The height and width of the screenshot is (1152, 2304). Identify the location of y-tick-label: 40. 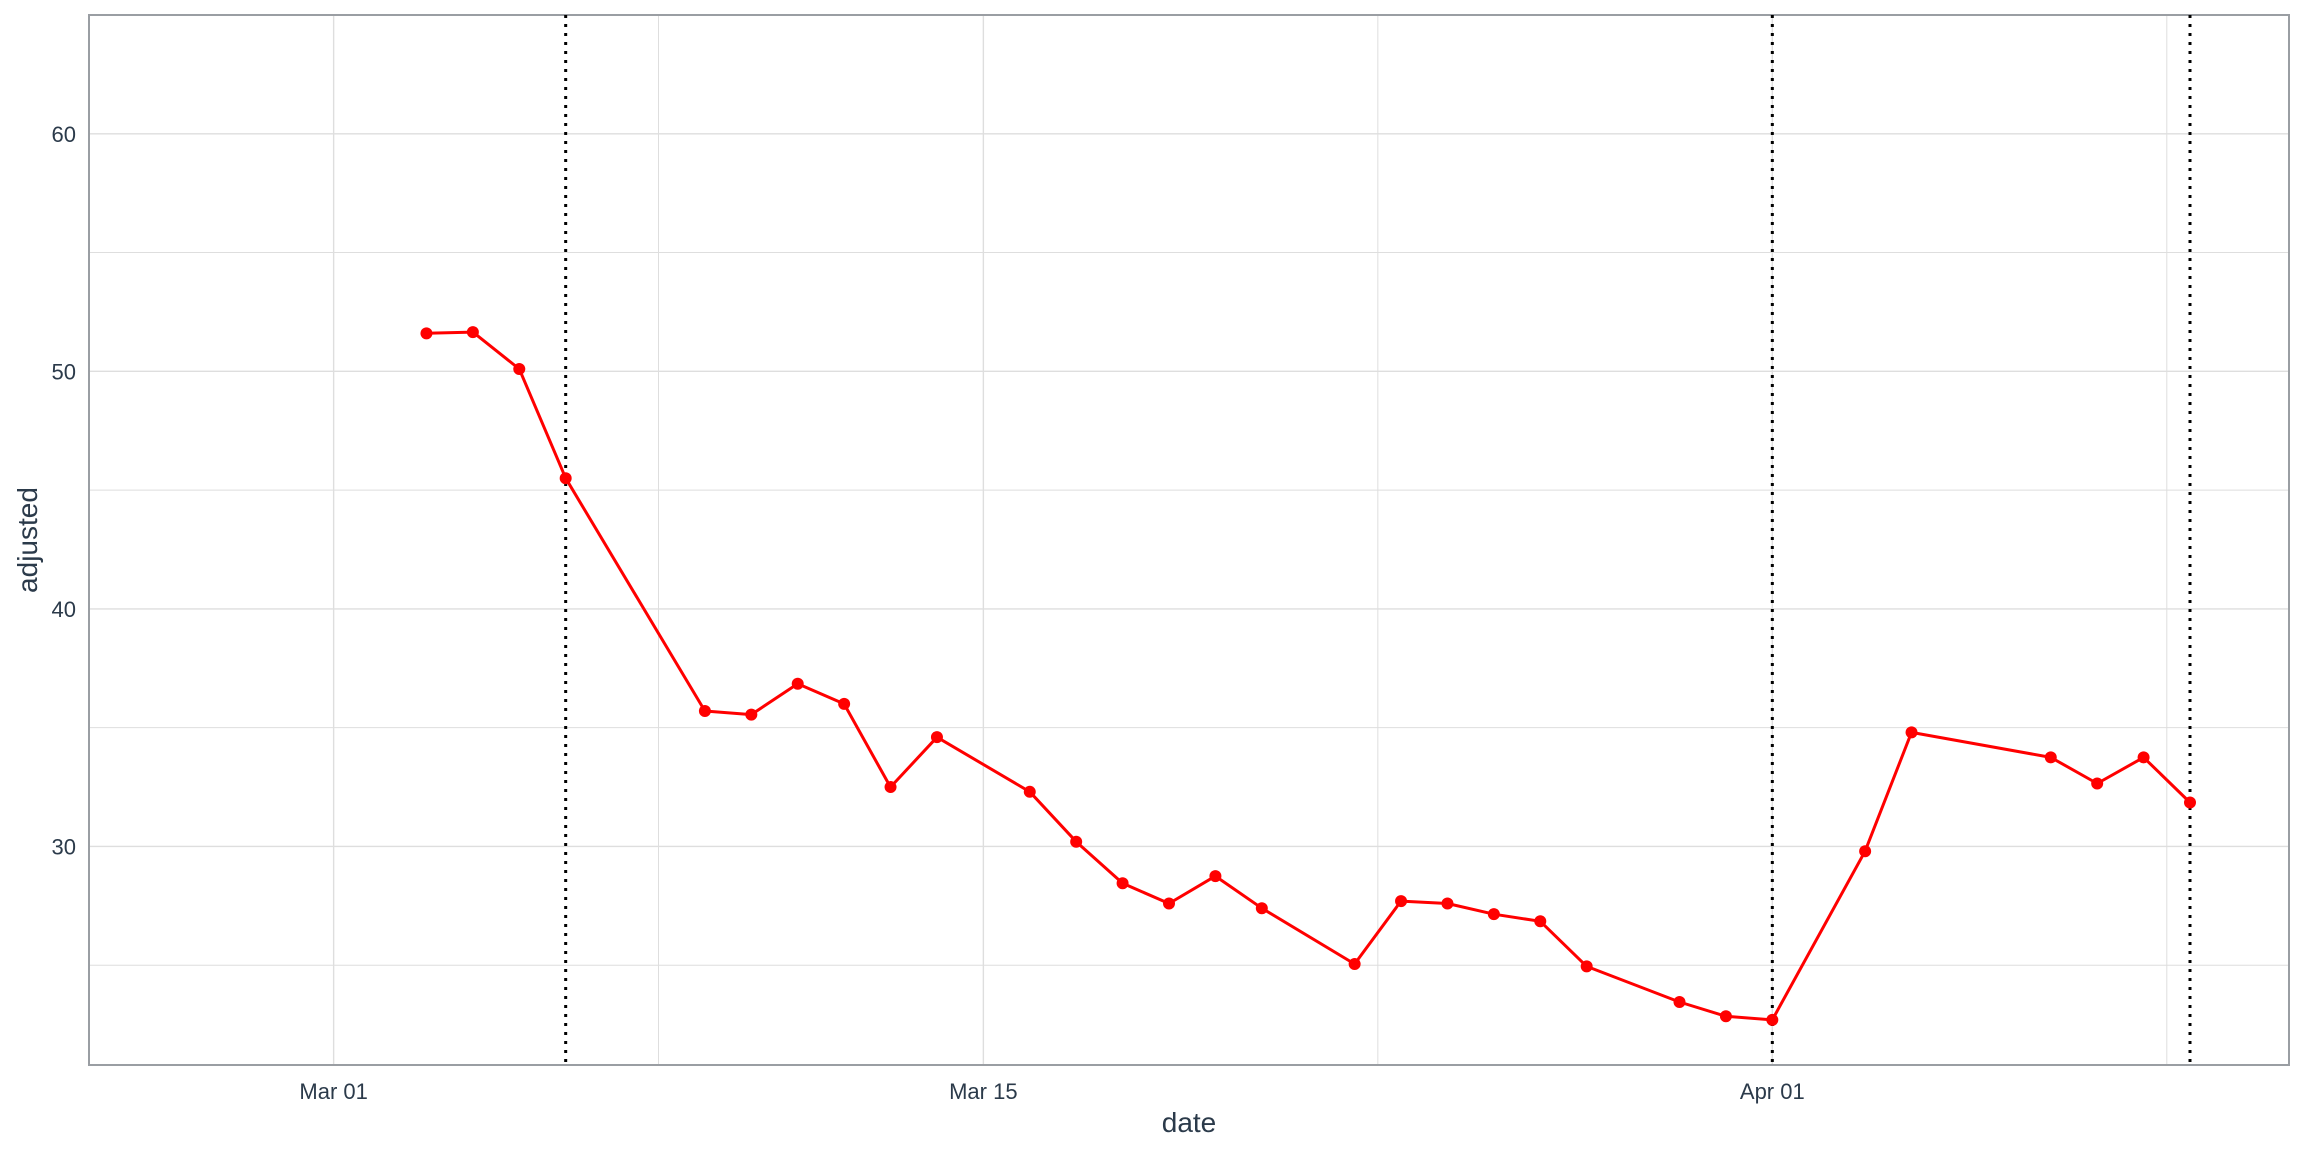
(64, 609).